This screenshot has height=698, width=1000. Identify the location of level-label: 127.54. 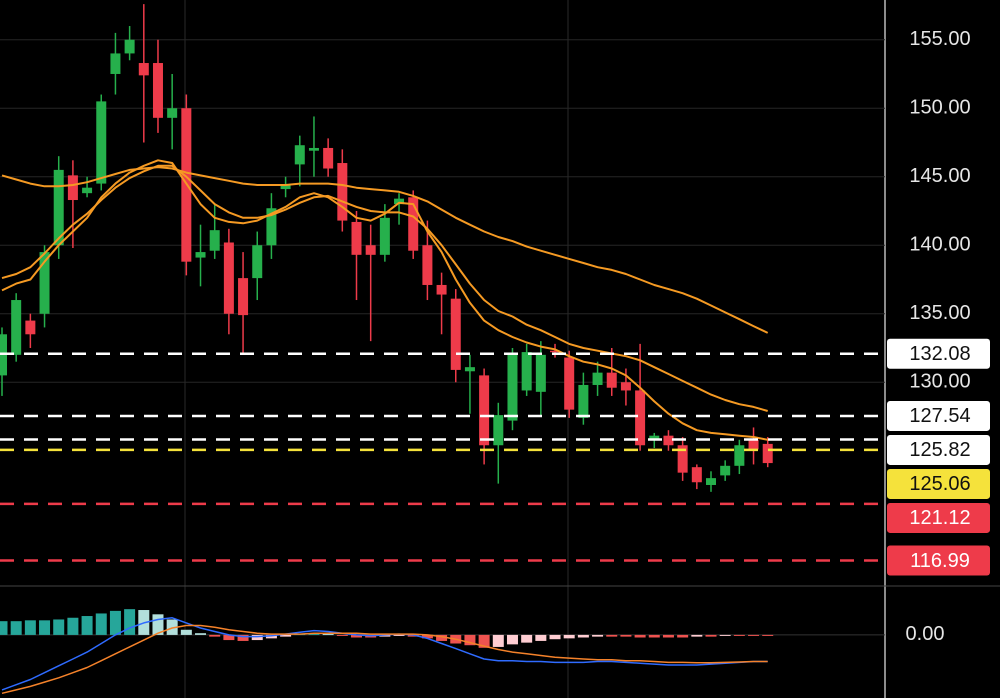
(939, 416).